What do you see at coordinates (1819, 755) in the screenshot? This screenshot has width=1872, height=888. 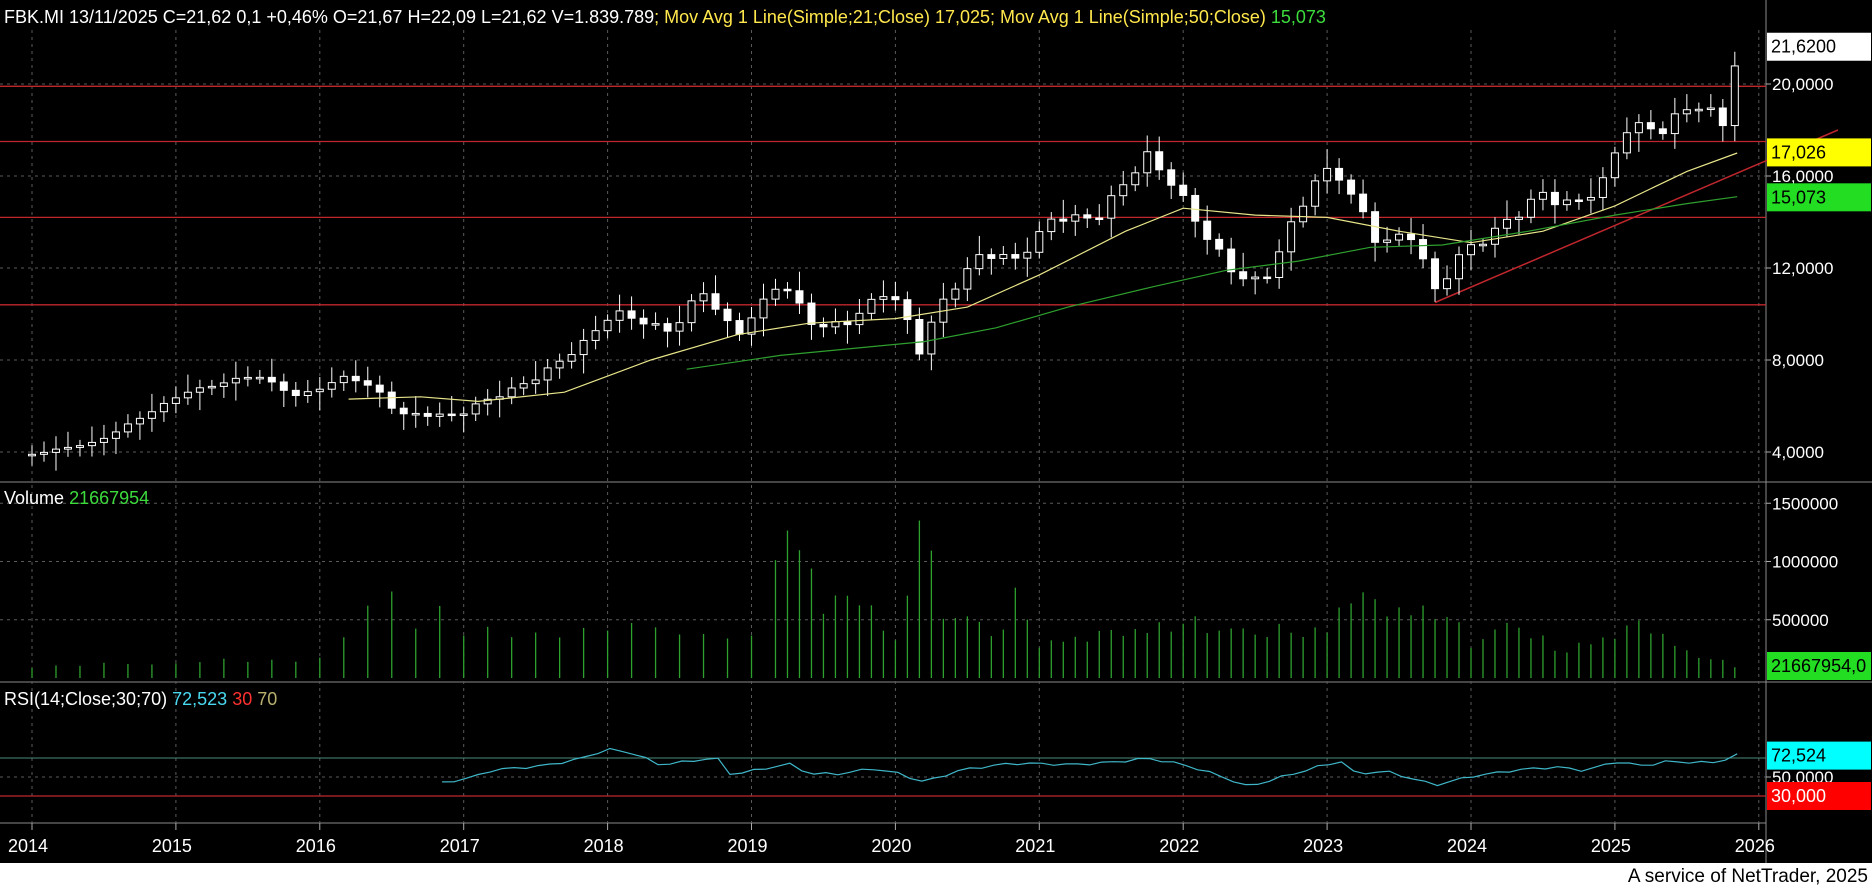 I see `rsi-flag-bg` at bounding box center [1819, 755].